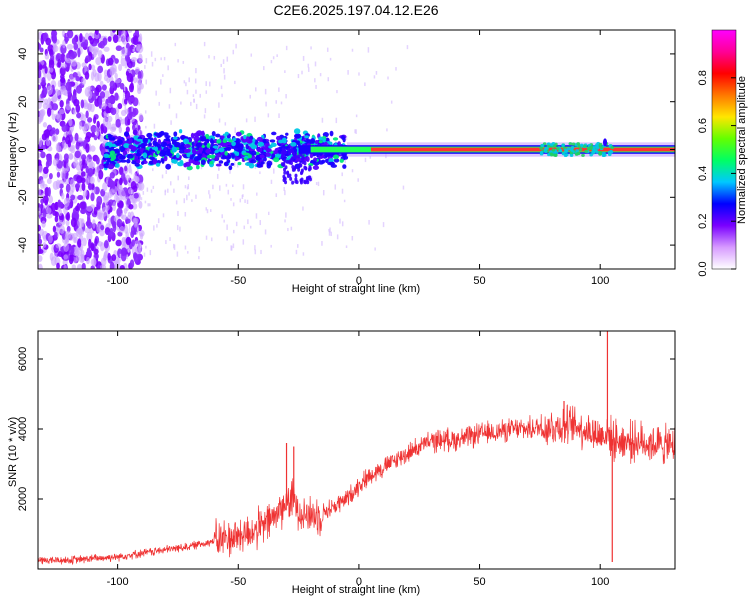 The height and width of the screenshot is (600, 750). What do you see at coordinates (23, 359) in the screenshot?
I see `y-tick-label: 6000` at bounding box center [23, 359].